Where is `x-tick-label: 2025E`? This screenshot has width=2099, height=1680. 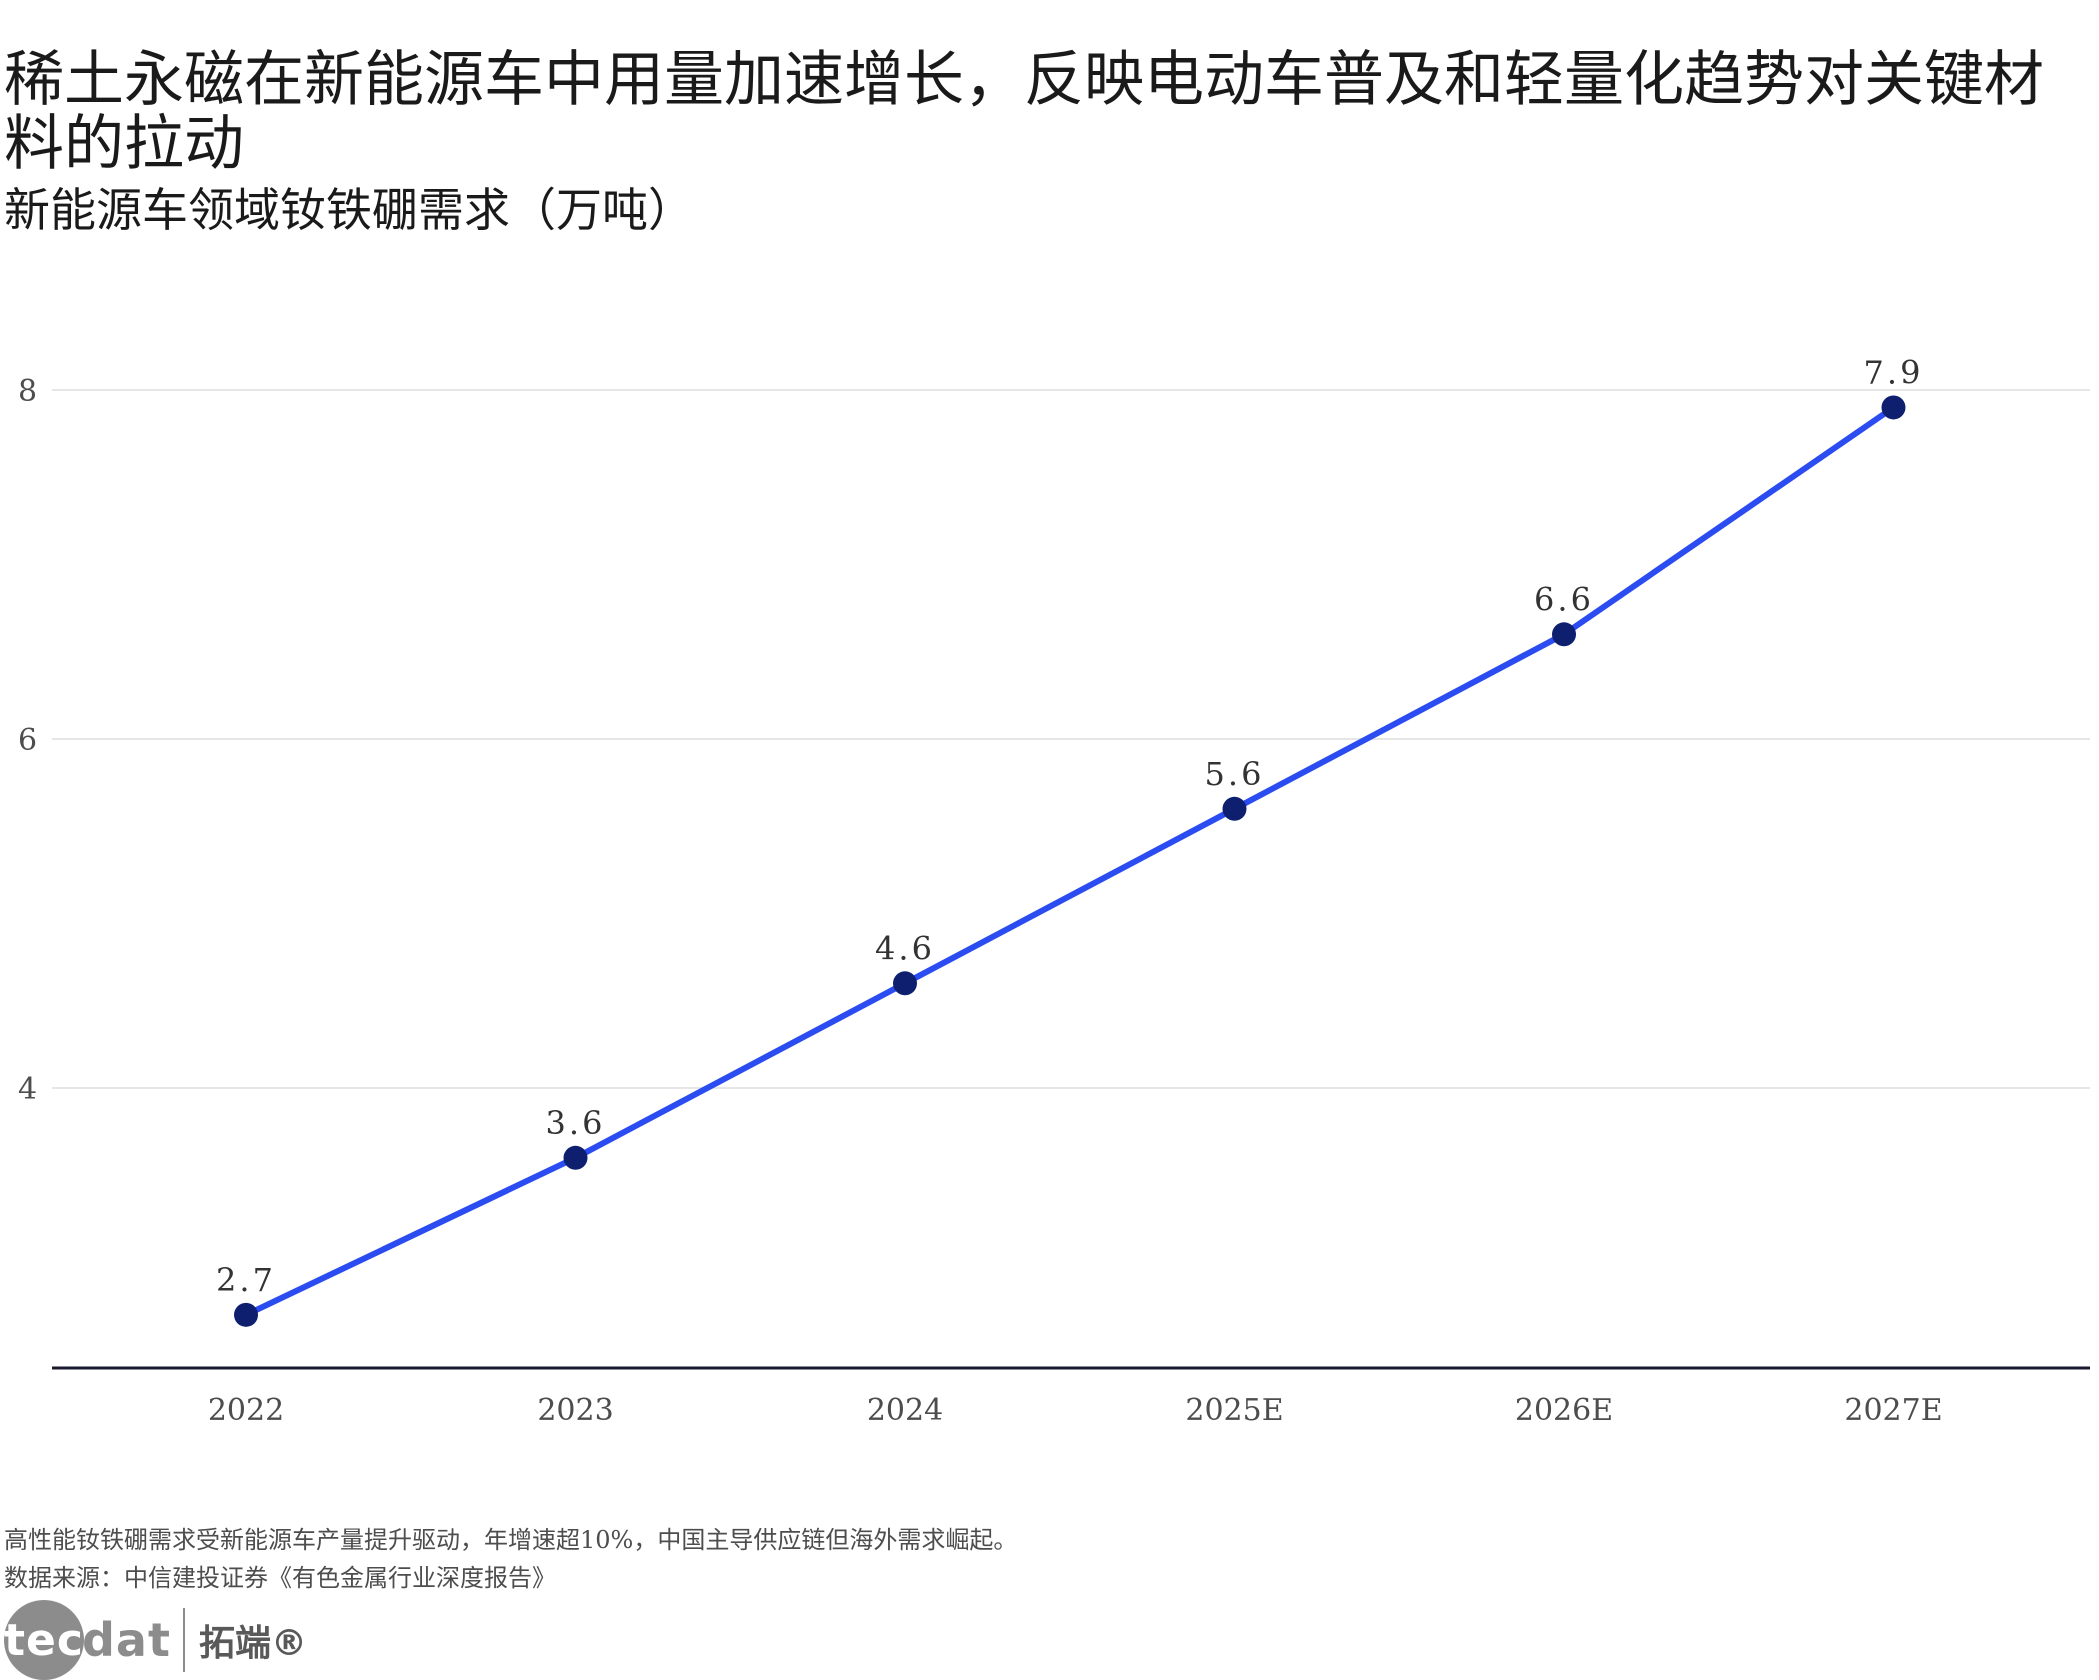 x-tick-label: 2025E is located at coordinates (1234, 1410).